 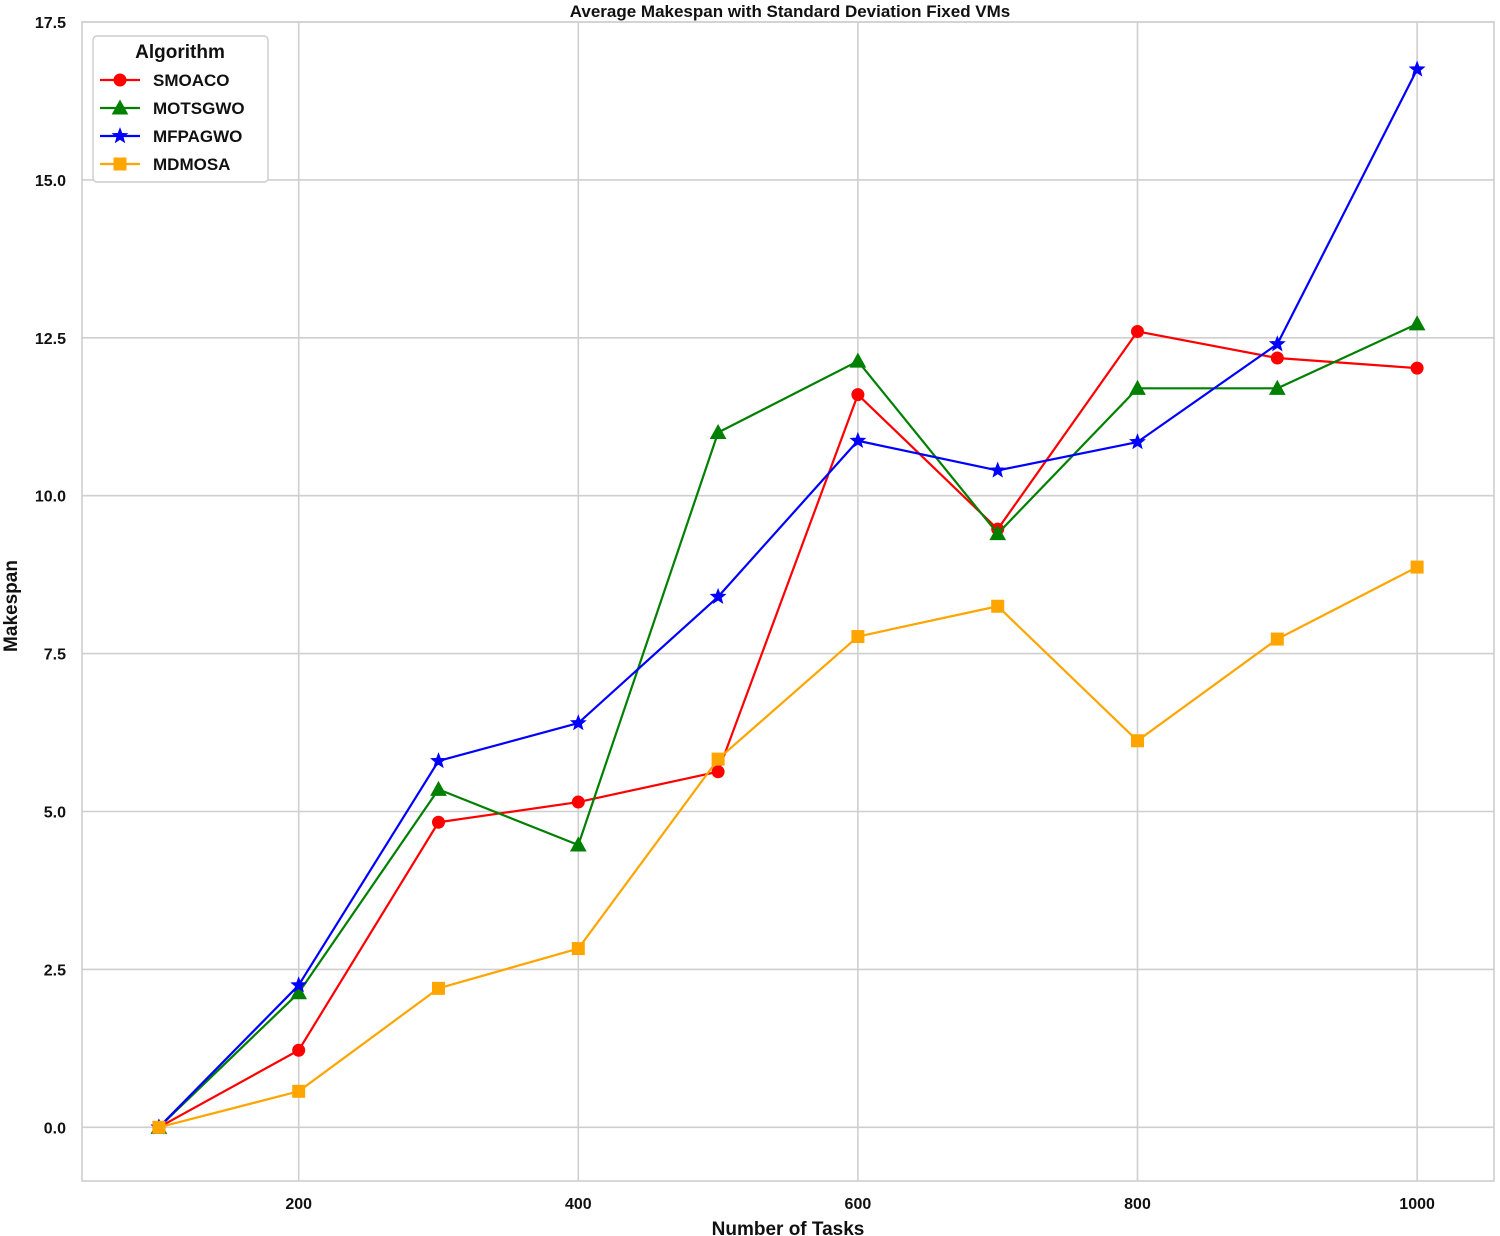 What do you see at coordinates (50, 181) in the screenshot?
I see `y-tick-label: 15.0` at bounding box center [50, 181].